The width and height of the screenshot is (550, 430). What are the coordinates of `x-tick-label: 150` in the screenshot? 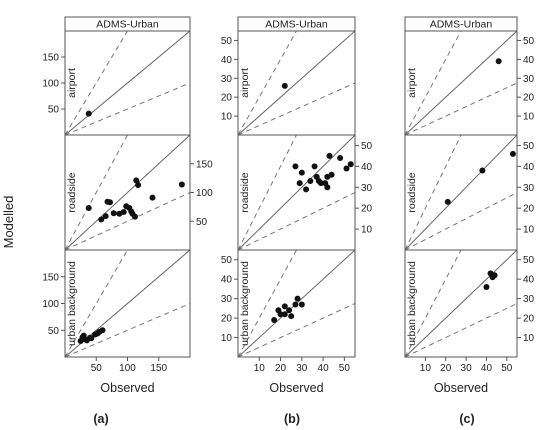 It's located at (158, 368).